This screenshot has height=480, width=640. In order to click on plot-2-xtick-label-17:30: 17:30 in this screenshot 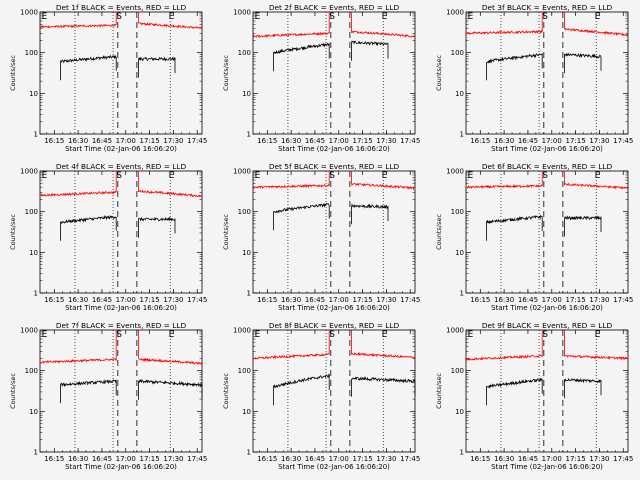, I will do `click(386, 141)`.